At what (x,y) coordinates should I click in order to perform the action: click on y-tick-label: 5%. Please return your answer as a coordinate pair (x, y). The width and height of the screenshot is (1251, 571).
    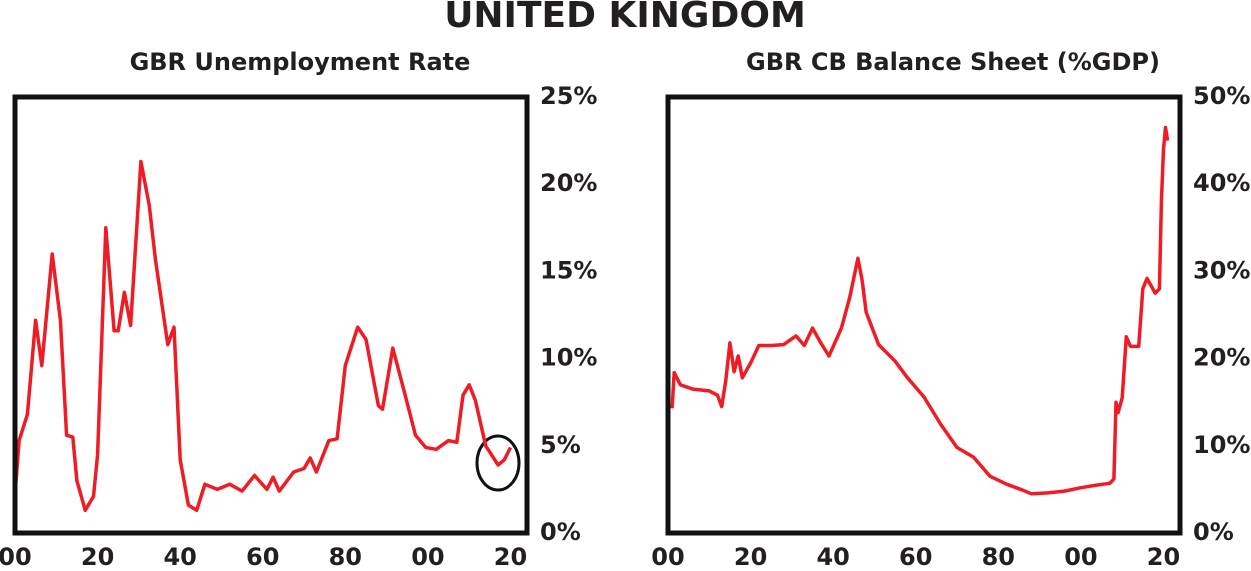
    Looking at the image, I should click on (560, 445).